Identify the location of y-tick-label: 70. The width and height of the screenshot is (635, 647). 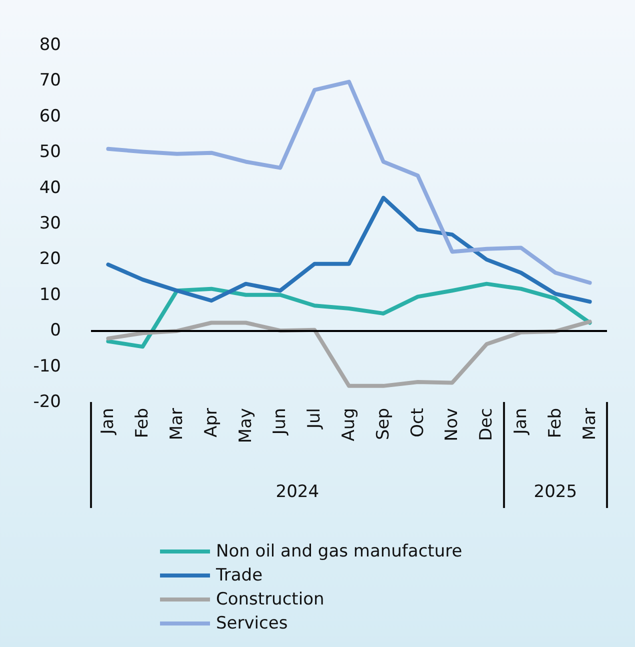
(50, 80).